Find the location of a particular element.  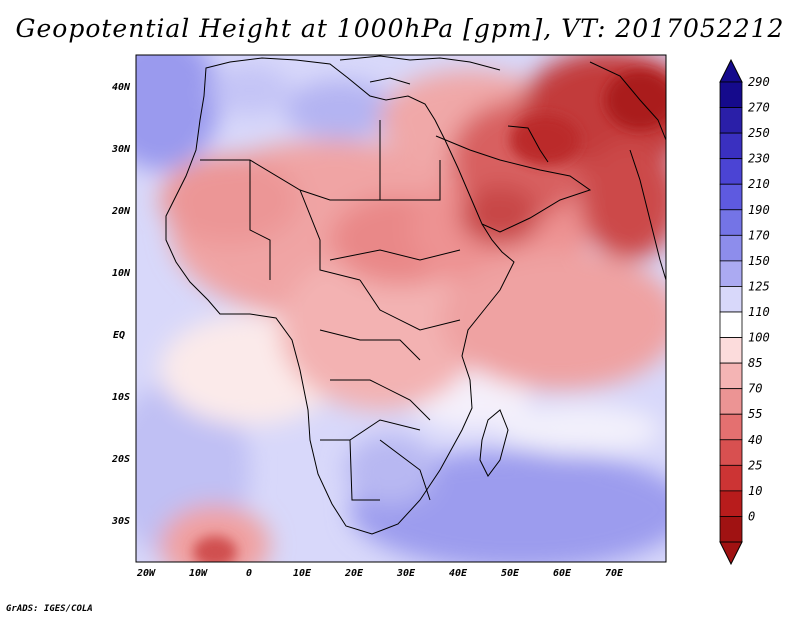

colorbar-label: 100 is located at coordinates (759, 338).